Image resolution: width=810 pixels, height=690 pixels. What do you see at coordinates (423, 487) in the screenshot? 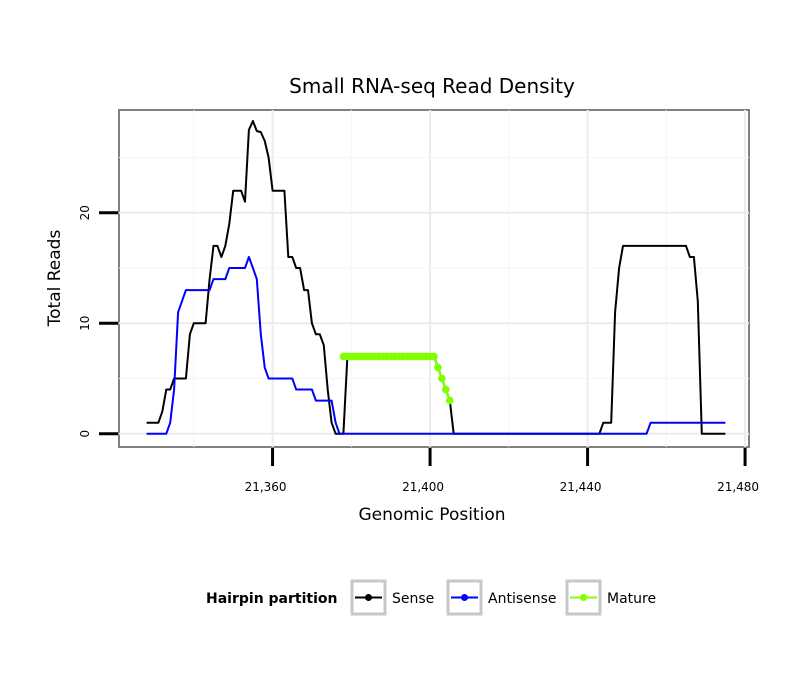
I see `x-tick-label: 21,400` at bounding box center [423, 487].